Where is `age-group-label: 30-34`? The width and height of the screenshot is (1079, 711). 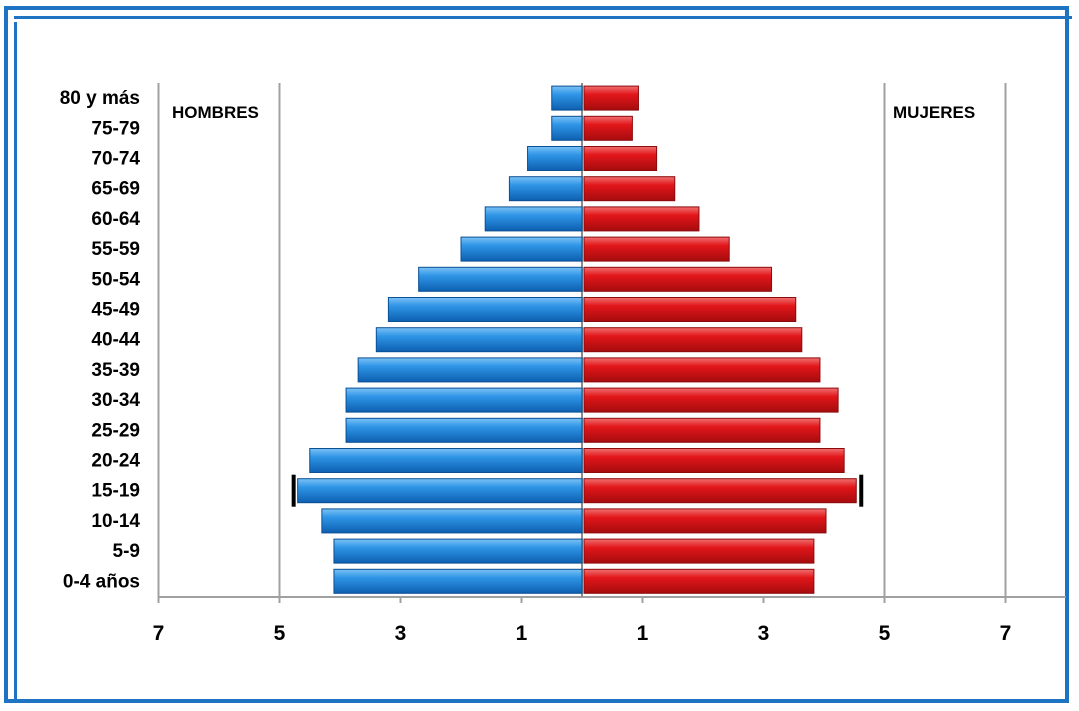 age-group-label: 30-34 is located at coordinates (115, 400).